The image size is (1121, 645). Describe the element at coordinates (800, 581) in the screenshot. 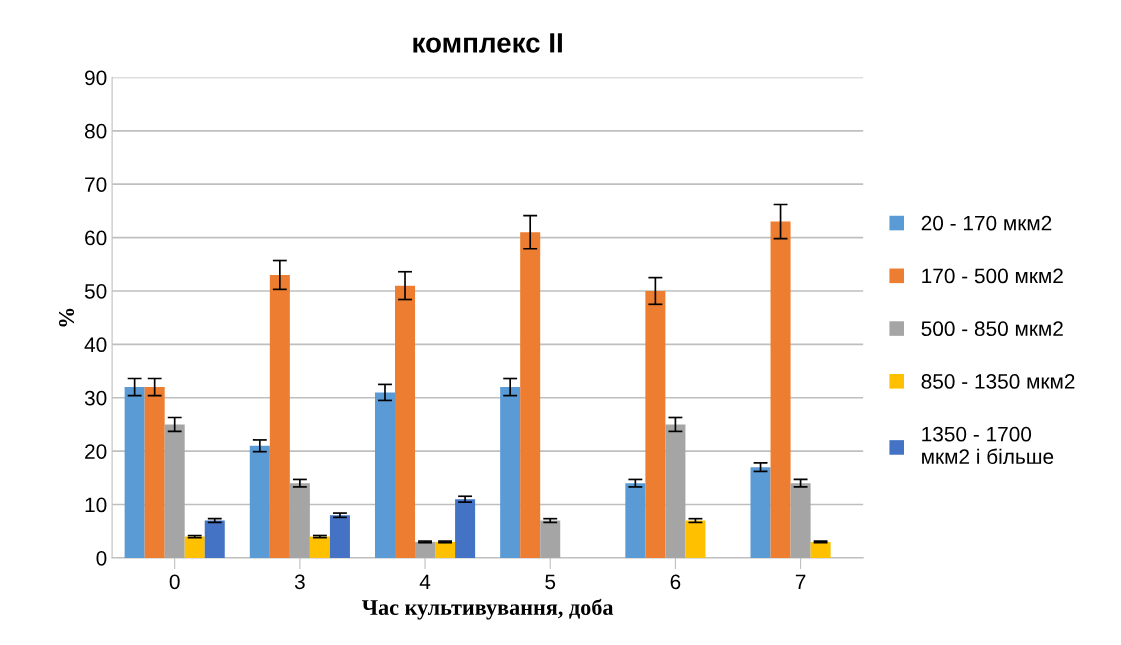

I see `x-tick-label: 7` at that location.